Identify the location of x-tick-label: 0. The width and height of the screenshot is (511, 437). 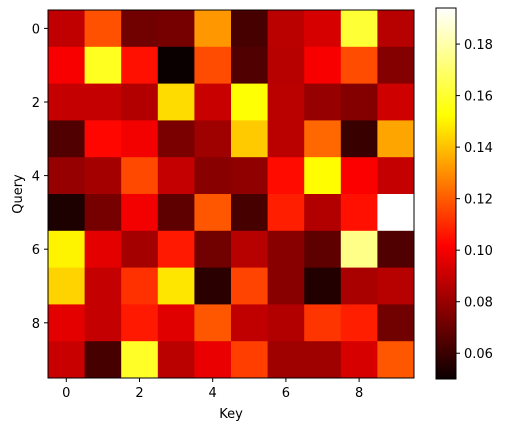
(66, 393).